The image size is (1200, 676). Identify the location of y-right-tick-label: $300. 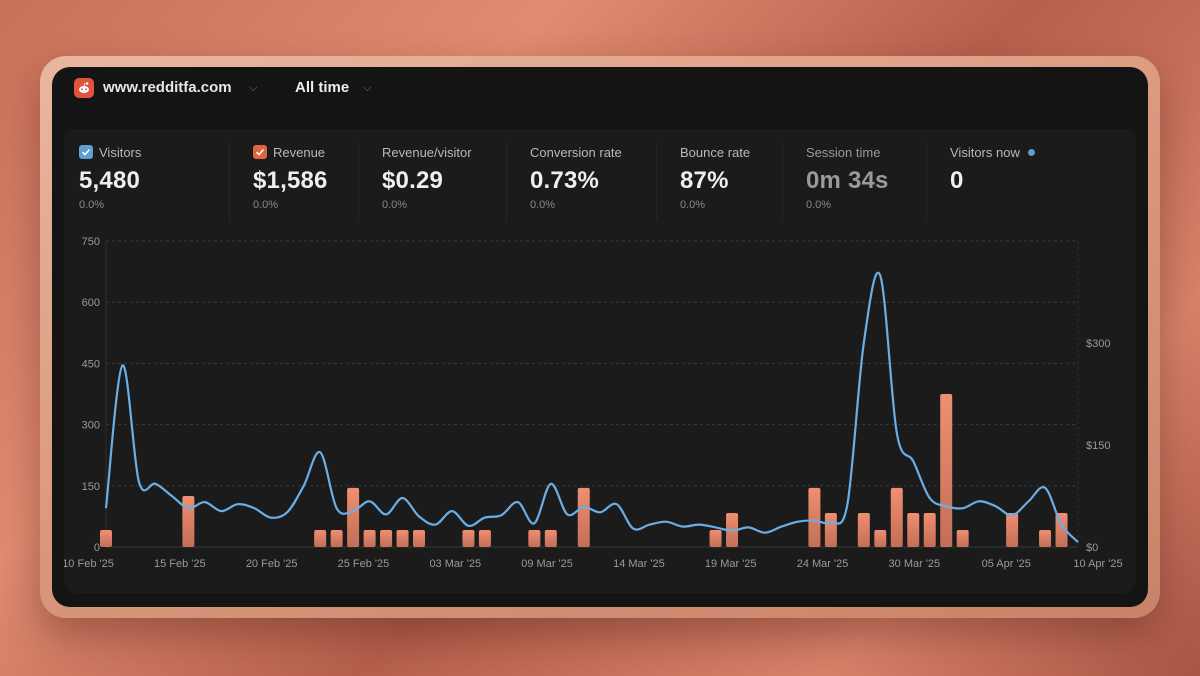
(1098, 344).